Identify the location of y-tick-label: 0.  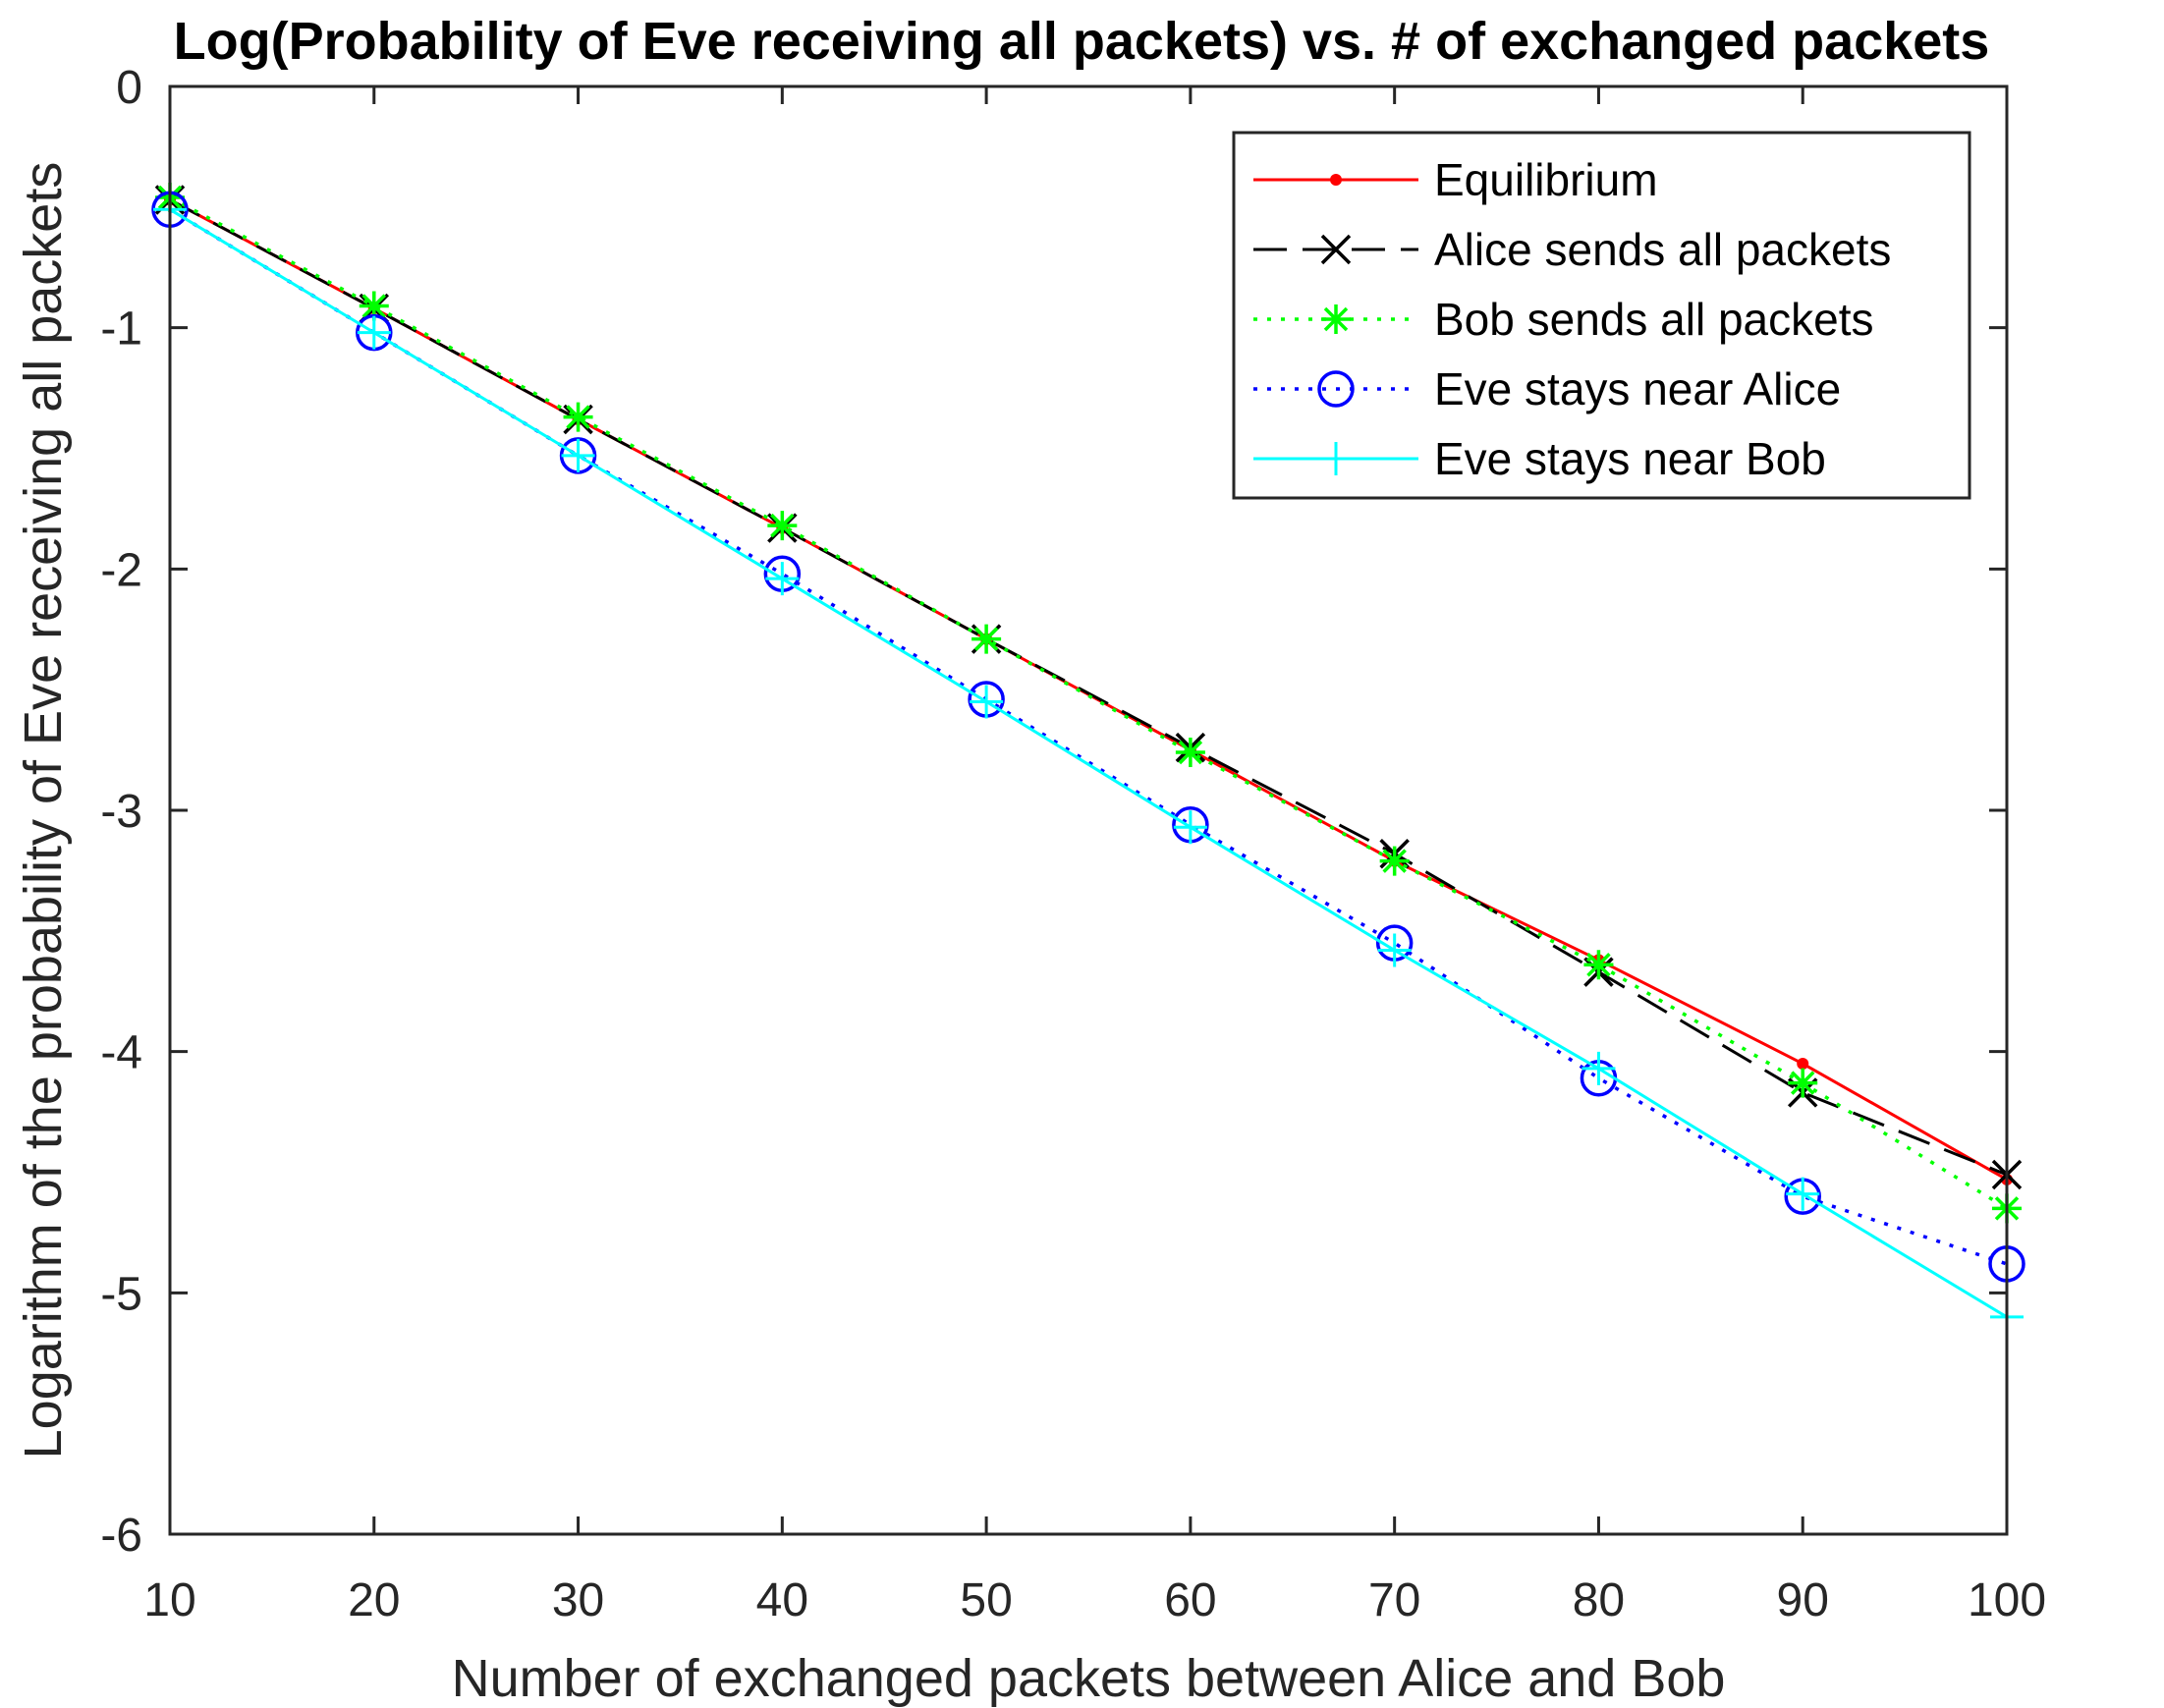
(129, 88).